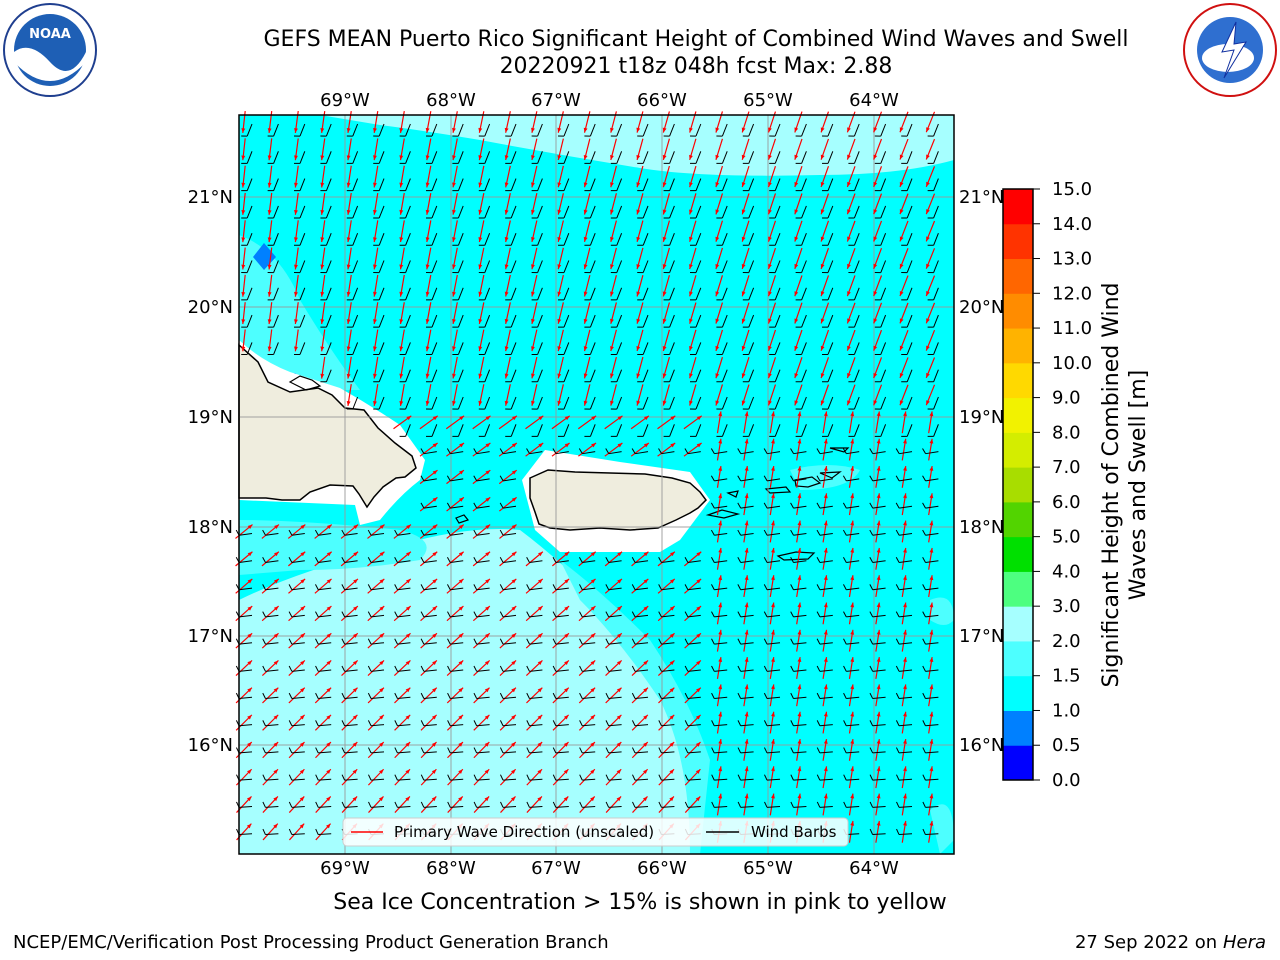 This screenshot has width=1280, height=960. Describe the element at coordinates (1066, 710) in the screenshot. I see `colorbar-tick-label: 1.0` at that location.